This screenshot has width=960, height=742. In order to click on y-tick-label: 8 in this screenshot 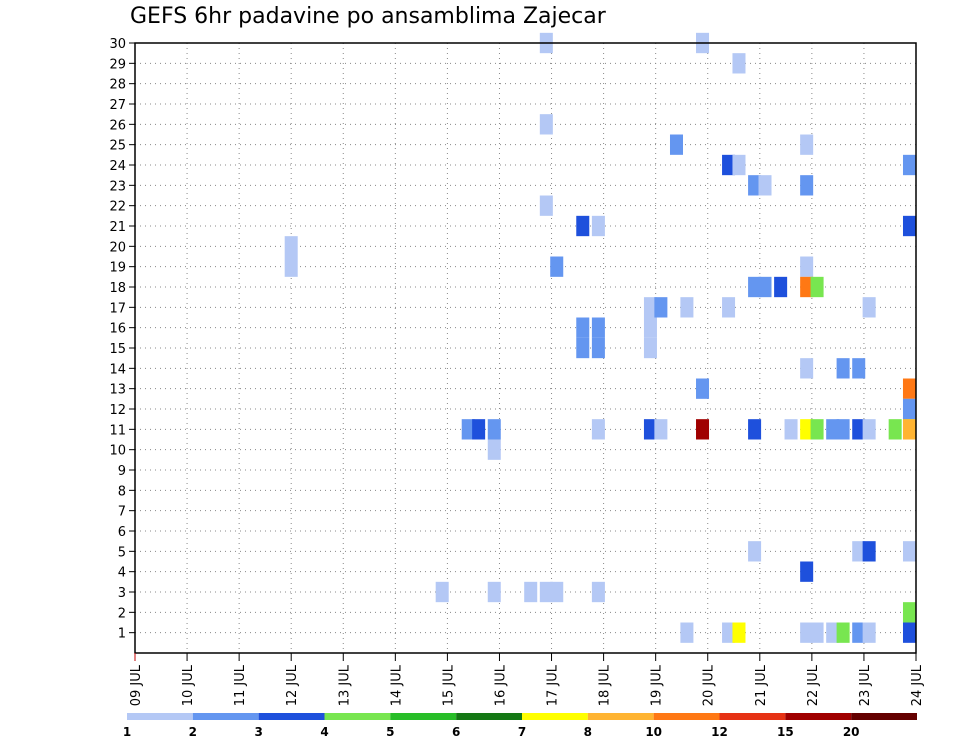, I will do `click(122, 491)`.